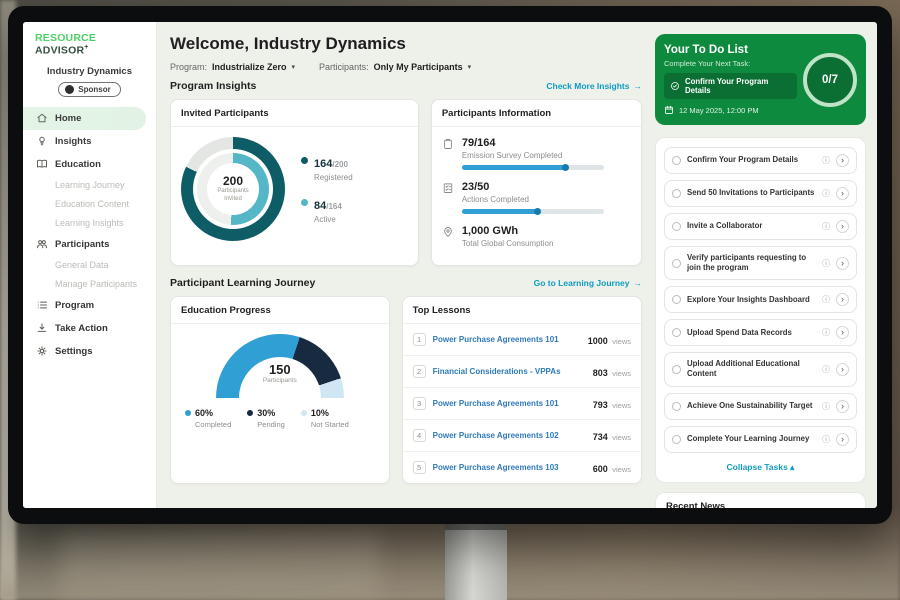 The height and width of the screenshot is (600, 900). I want to click on sidebar-item-insights: Insights, so click(89, 141).